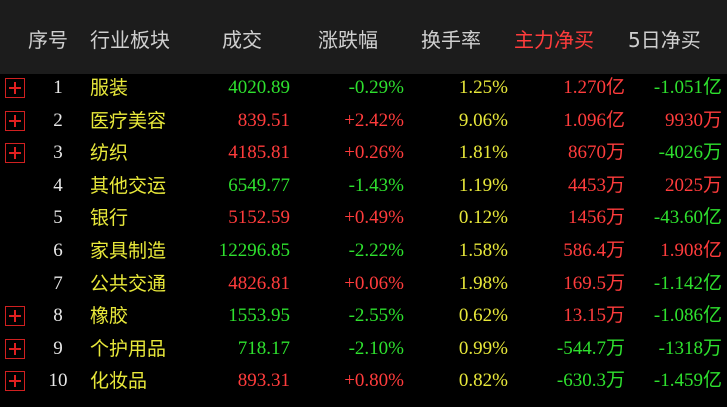 This screenshot has width=727, height=407. I want to click on volume: 839.51, so click(263, 120).